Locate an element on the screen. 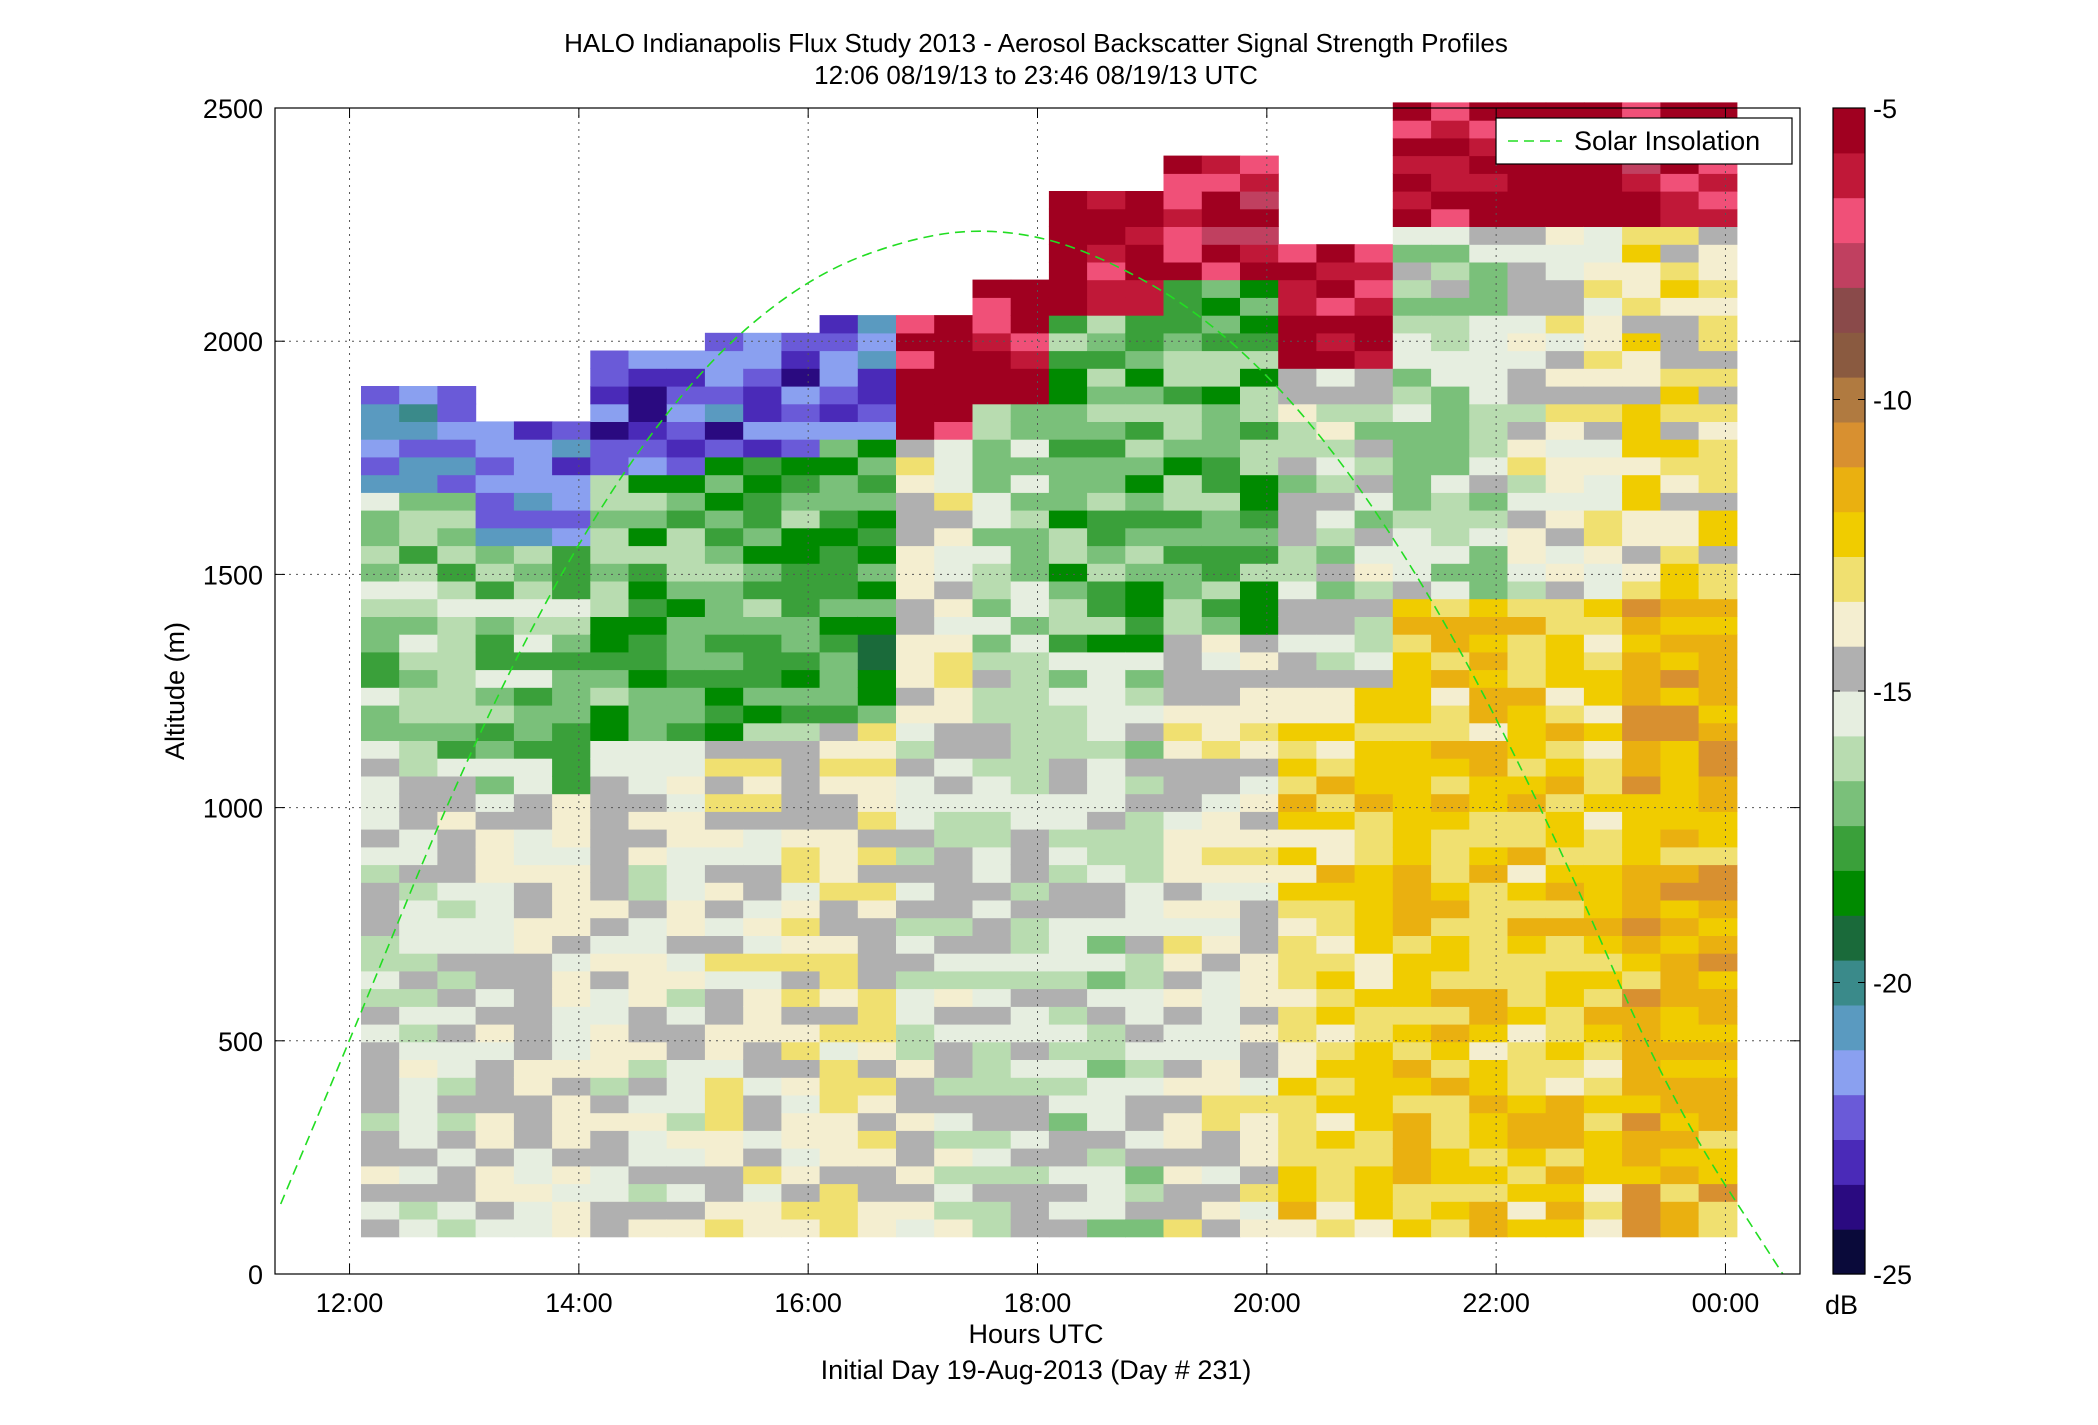 The width and height of the screenshot is (2098, 1425). colorbar: -5-10-15-20-25 is located at coordinates (1872, 692).